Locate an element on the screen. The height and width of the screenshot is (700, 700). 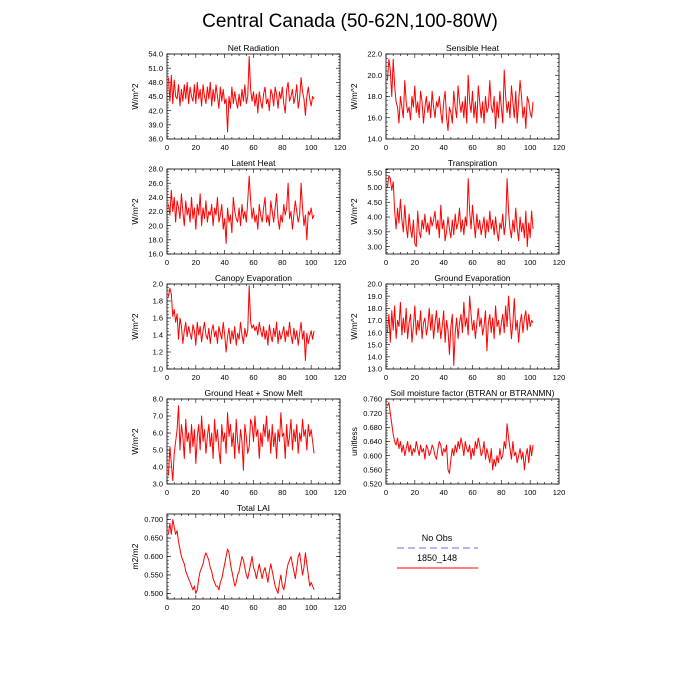
series-line-soil-moisture-factor-btran-or-btranmn is located at coordinates (460, 438).